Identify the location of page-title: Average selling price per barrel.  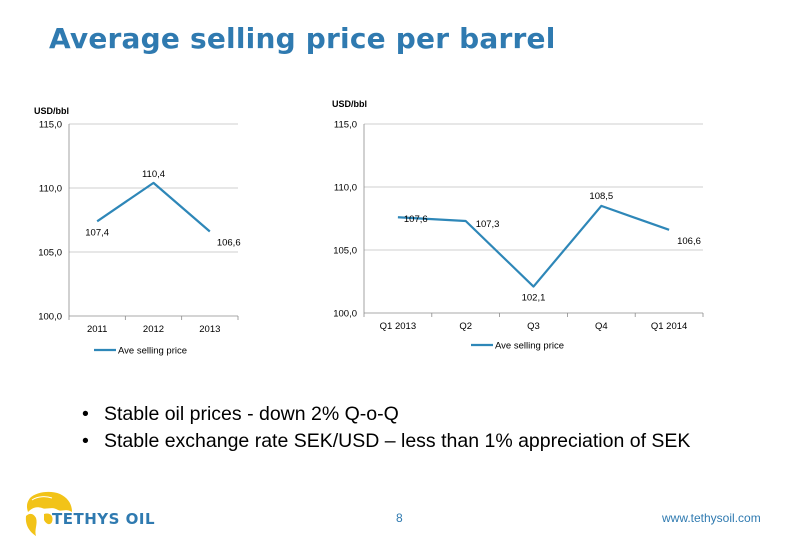
(302, 38).